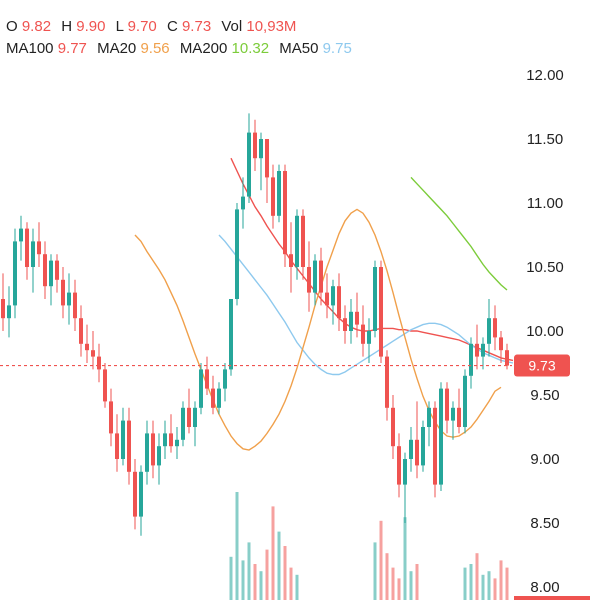  I want to click on volume-label: Vol, so click(232, 26).